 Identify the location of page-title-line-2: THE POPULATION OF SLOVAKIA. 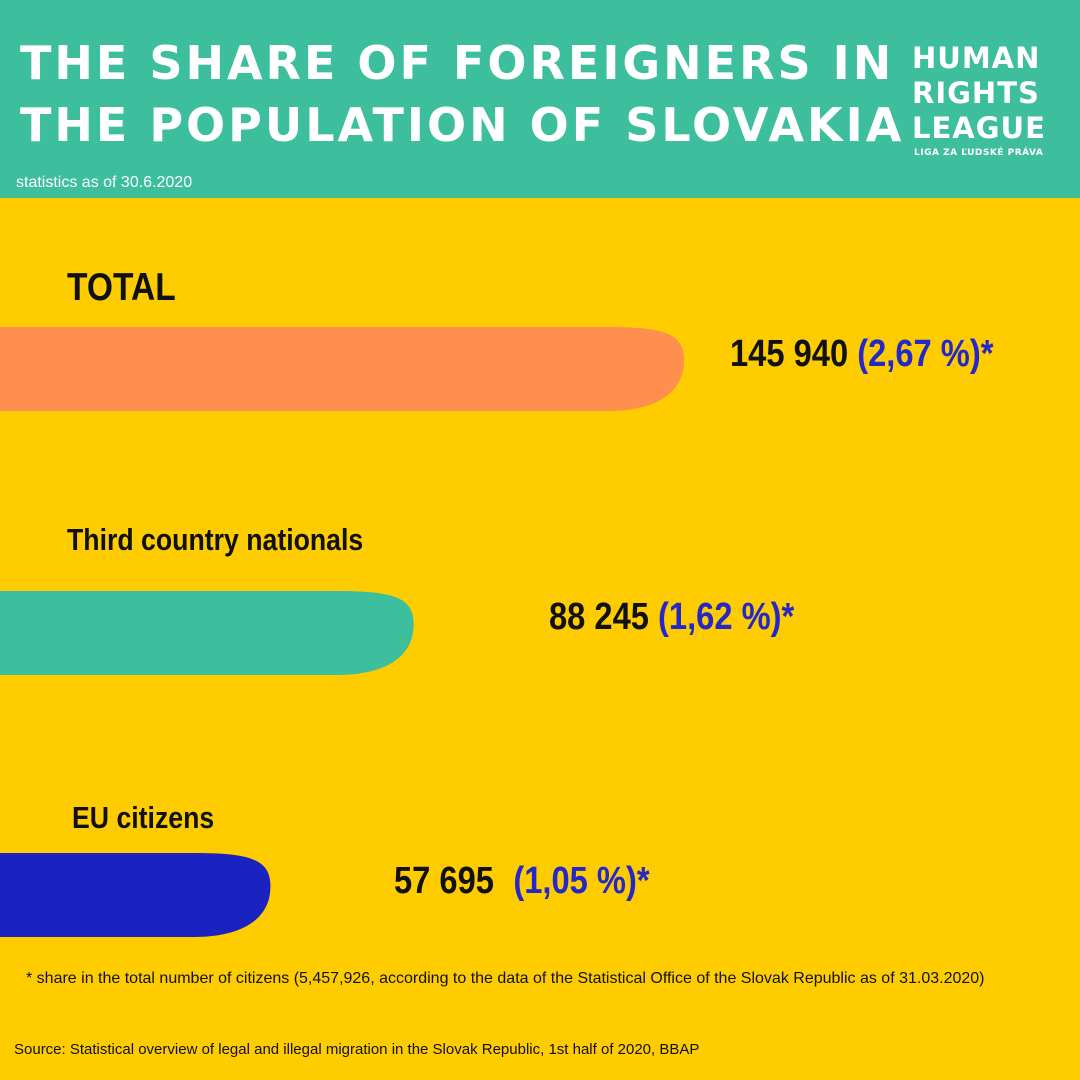
(462, 125).